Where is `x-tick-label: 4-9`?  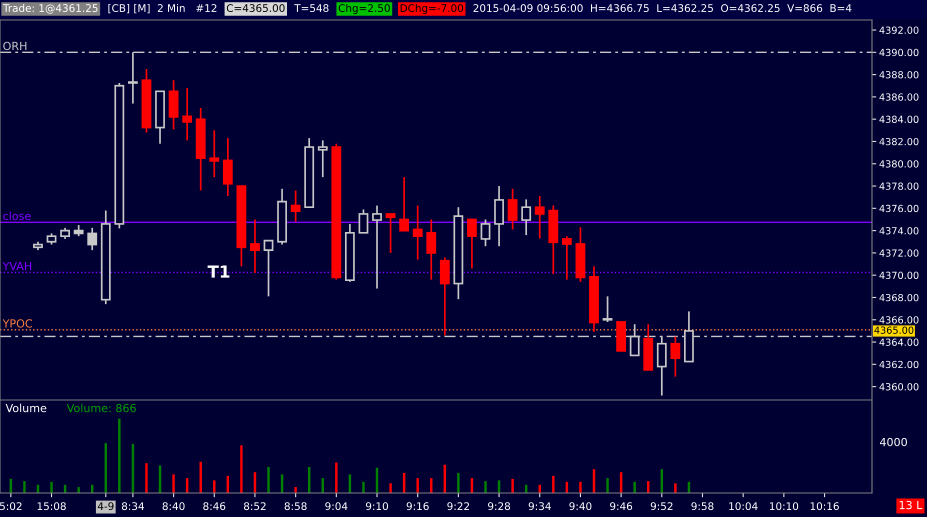
x-tick-label: 4-9 is located at coordinates (106, 506).